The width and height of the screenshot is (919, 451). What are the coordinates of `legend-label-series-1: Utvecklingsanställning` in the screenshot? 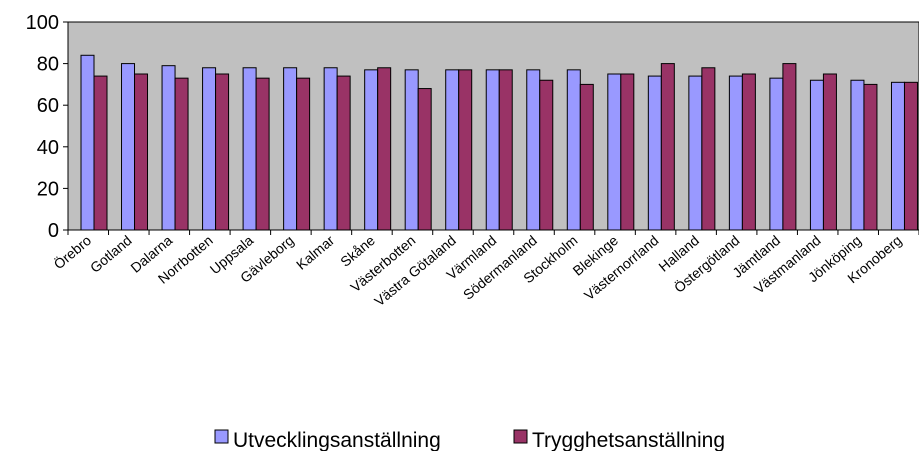 It's located at (337, 440).